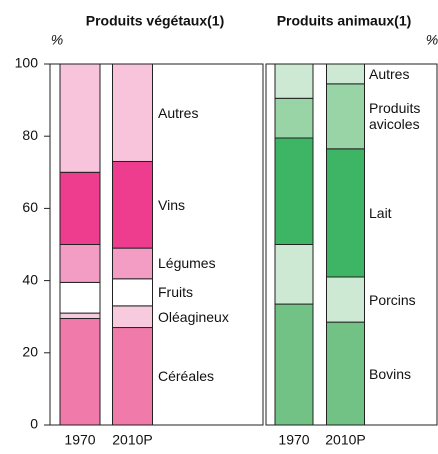 The width and height of the screenshot is (438, 454). I want to click on y-tick-label: 0, so click(34, 424).